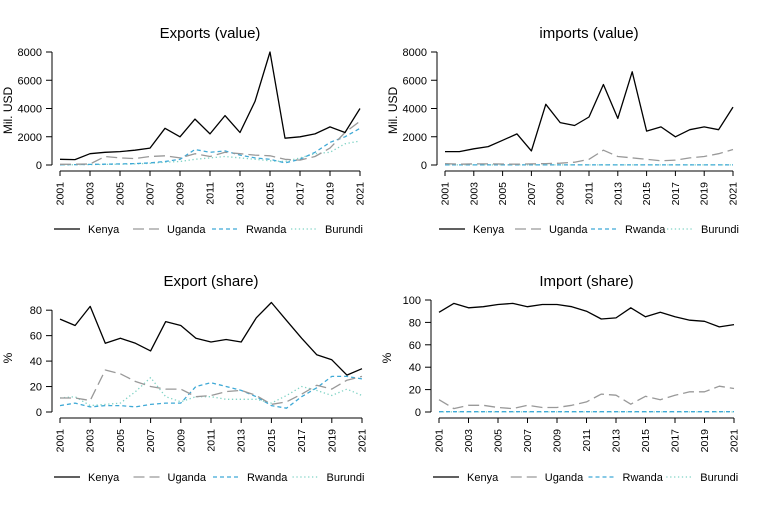  Describe the element at coordinates (588, 33) in the screenshot. I see `chart-title: imports (value)` at that location.